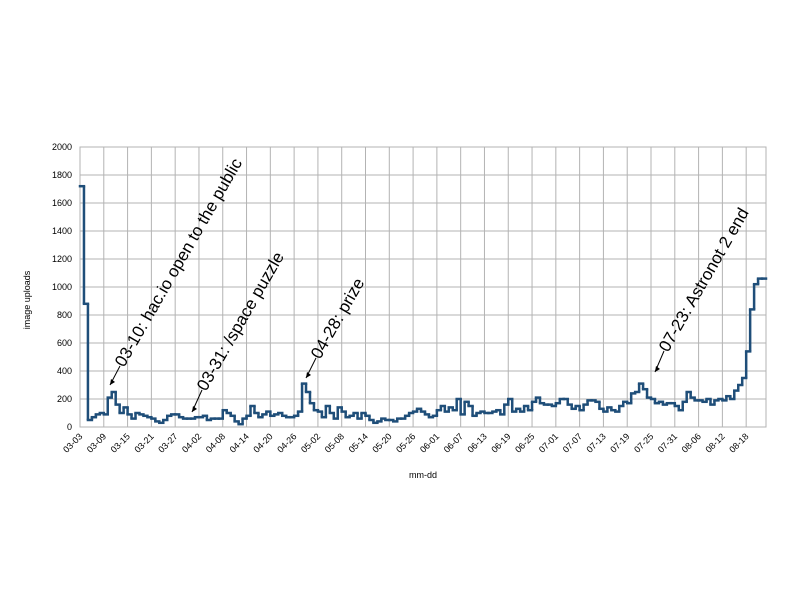 The image size is (800, 600). What do you see at coordinates (143, 442) in the screenshot?
I see `x-tick-label: 03-21` at bounding box center [143, 442].